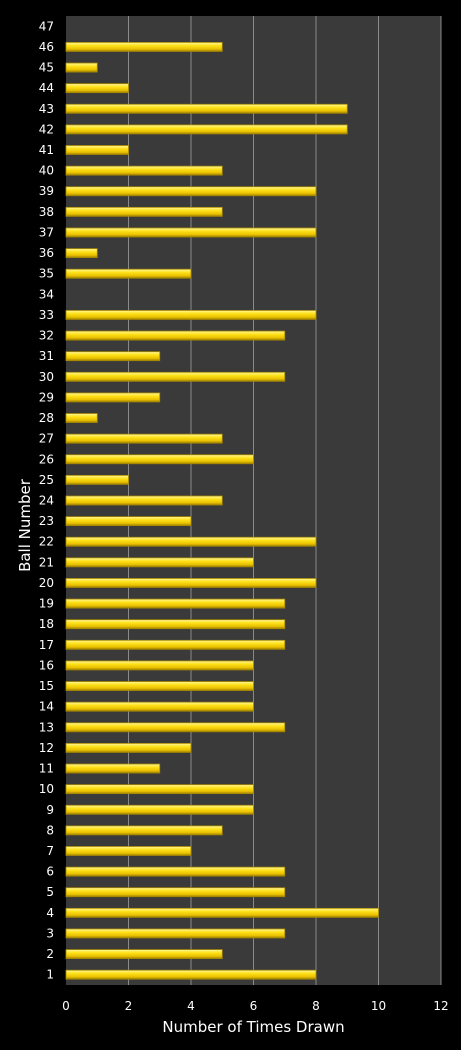 The width and height of the screenshot is (461, 1050). Describe the element at coordinates (50, 851) in the screenshot. I see `y-tick-label: 7` at that location.